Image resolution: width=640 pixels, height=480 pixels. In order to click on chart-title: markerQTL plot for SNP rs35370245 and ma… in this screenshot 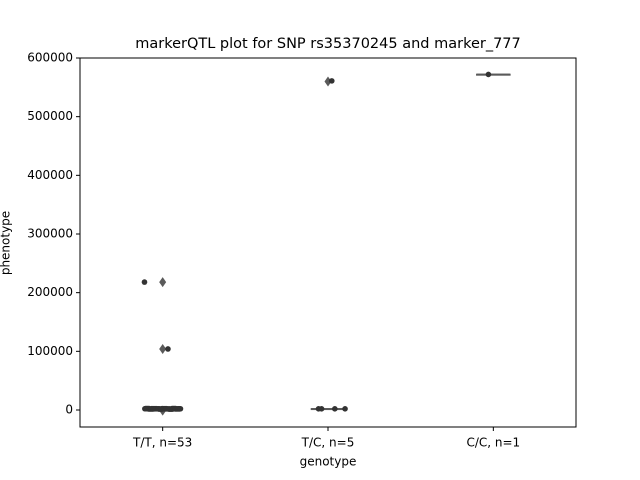, I will do `click(328, 44)`.